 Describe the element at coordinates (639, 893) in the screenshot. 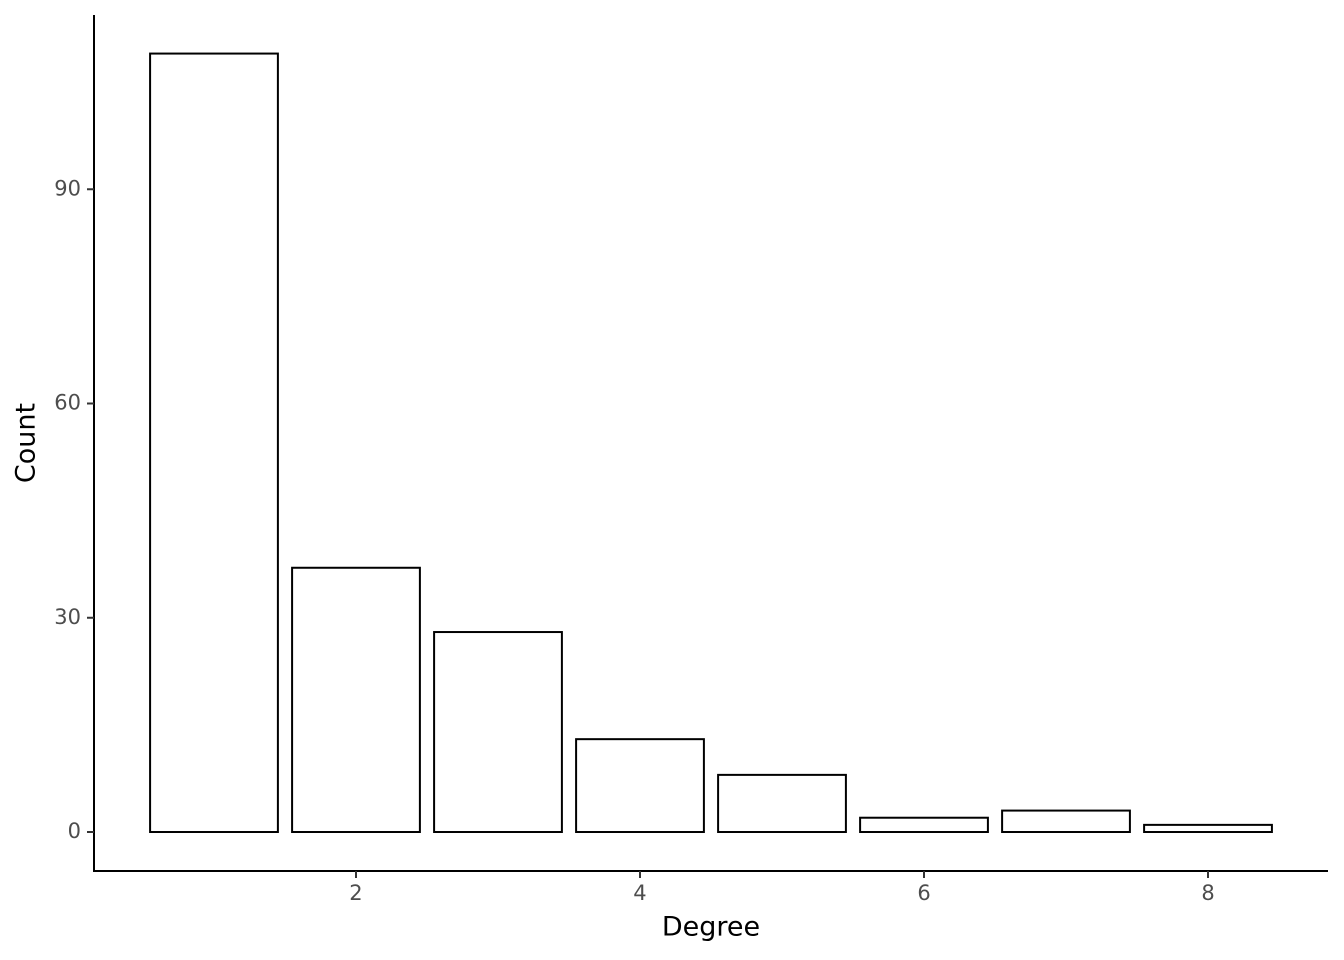

I see `x-tick-label: 4` at that location.